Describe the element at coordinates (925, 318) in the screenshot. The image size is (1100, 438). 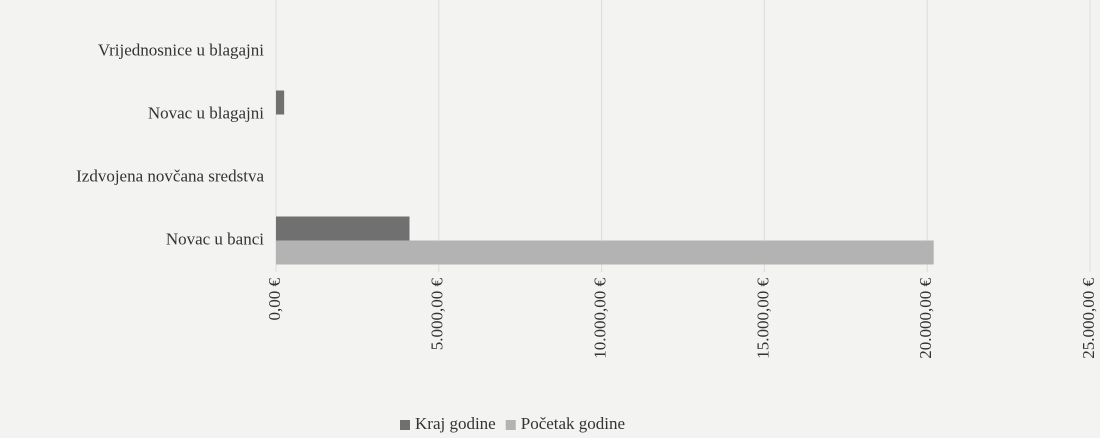
I see `x-tick-label: 20.000,00 €` at that location.